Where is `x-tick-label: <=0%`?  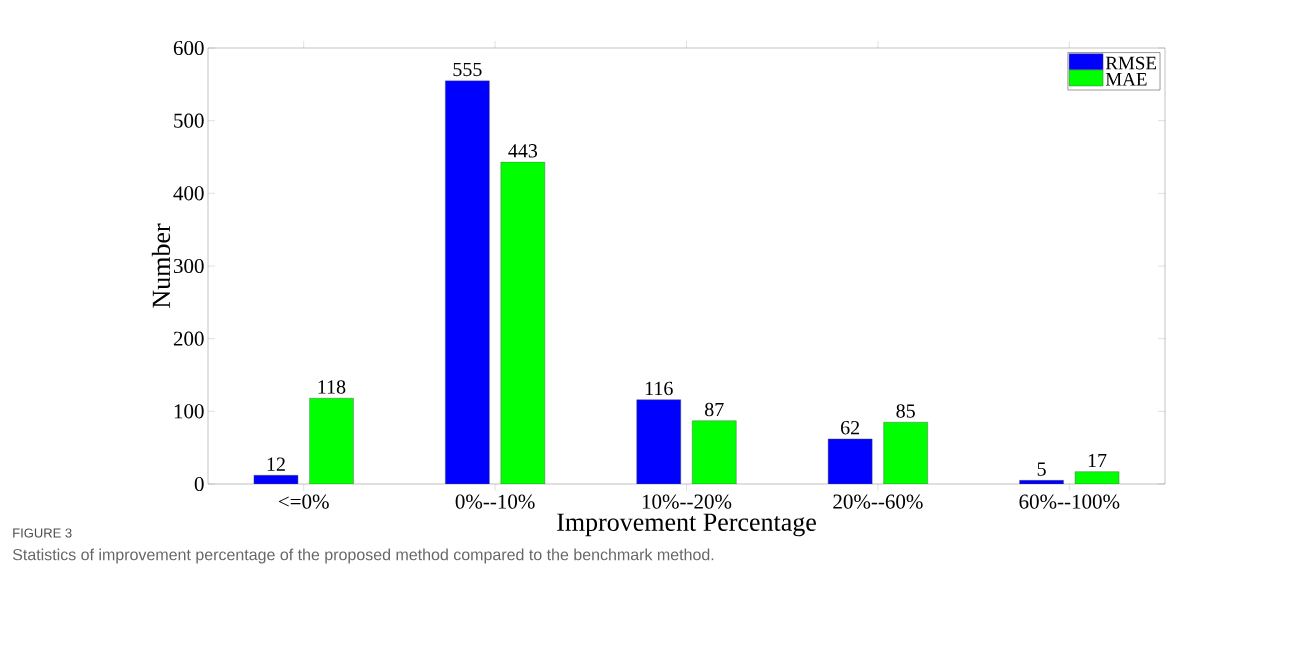
x-tick-label: <=0% is located at coordinates (303, 501).